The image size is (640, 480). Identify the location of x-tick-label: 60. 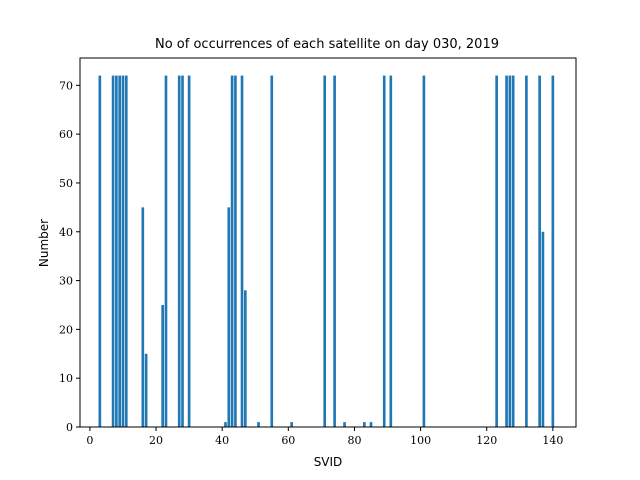
(288, 440).